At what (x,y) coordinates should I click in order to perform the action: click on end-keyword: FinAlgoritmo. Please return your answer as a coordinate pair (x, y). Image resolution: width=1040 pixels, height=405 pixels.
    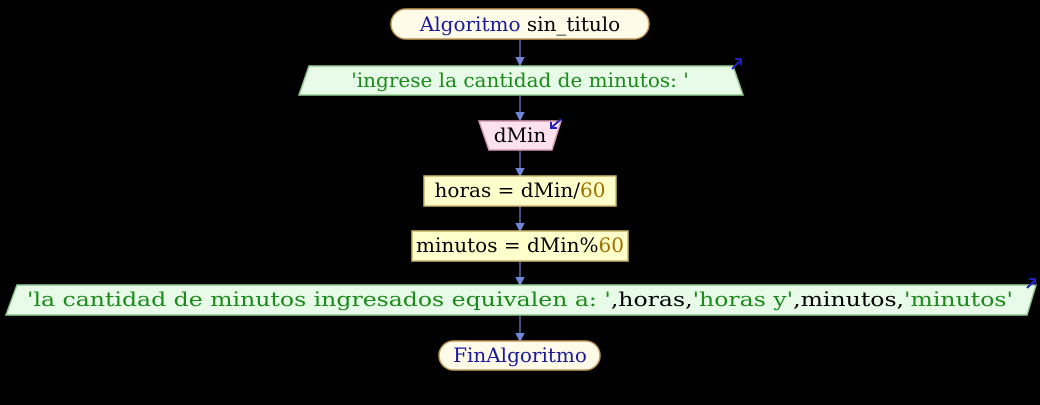
    Looking at the image, I should click on (520, 355).